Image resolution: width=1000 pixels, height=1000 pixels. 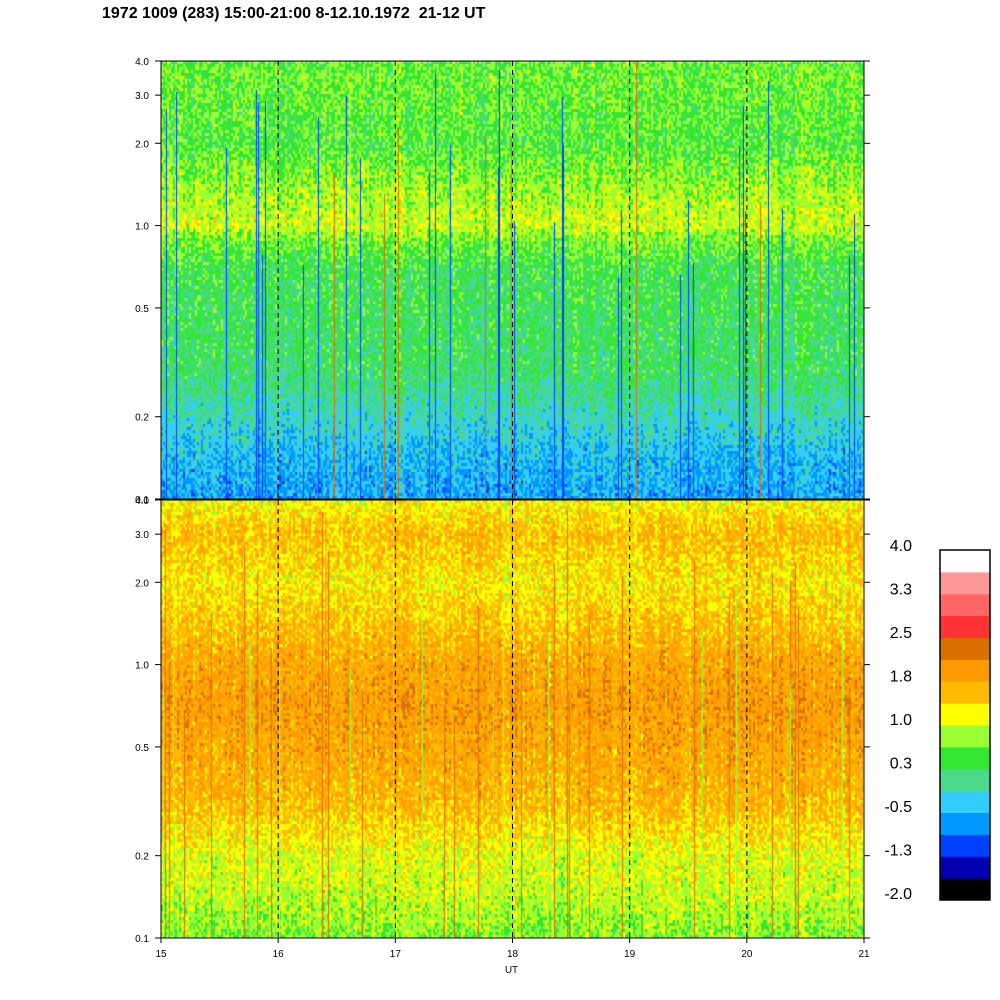 I want to click on colorbar-label: 1.0, so click(x=901, y=720).